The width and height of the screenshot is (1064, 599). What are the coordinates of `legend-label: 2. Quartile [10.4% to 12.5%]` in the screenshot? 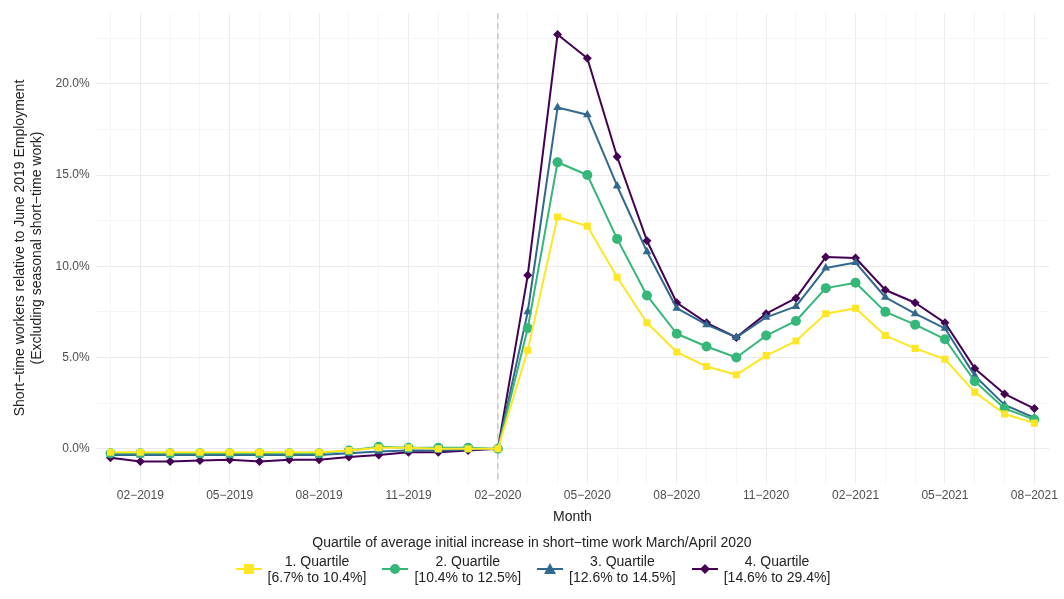 It's located at (468, 569).